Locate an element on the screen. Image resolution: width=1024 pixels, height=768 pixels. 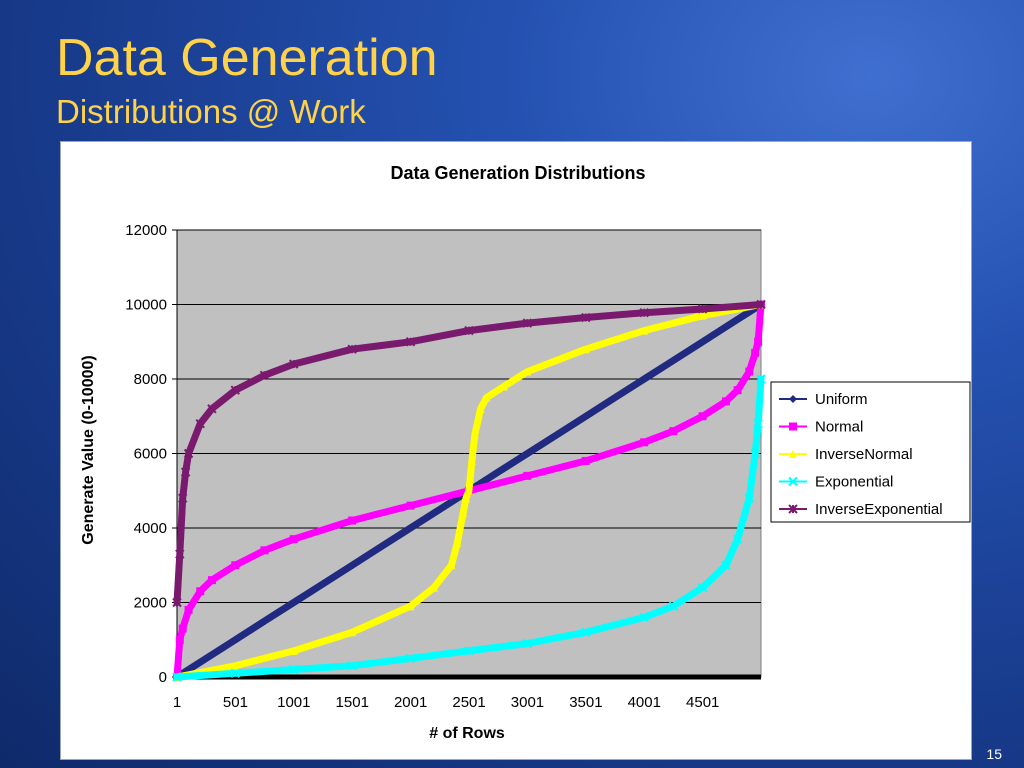
page-number: 15 is located at coordinates (994, 754).